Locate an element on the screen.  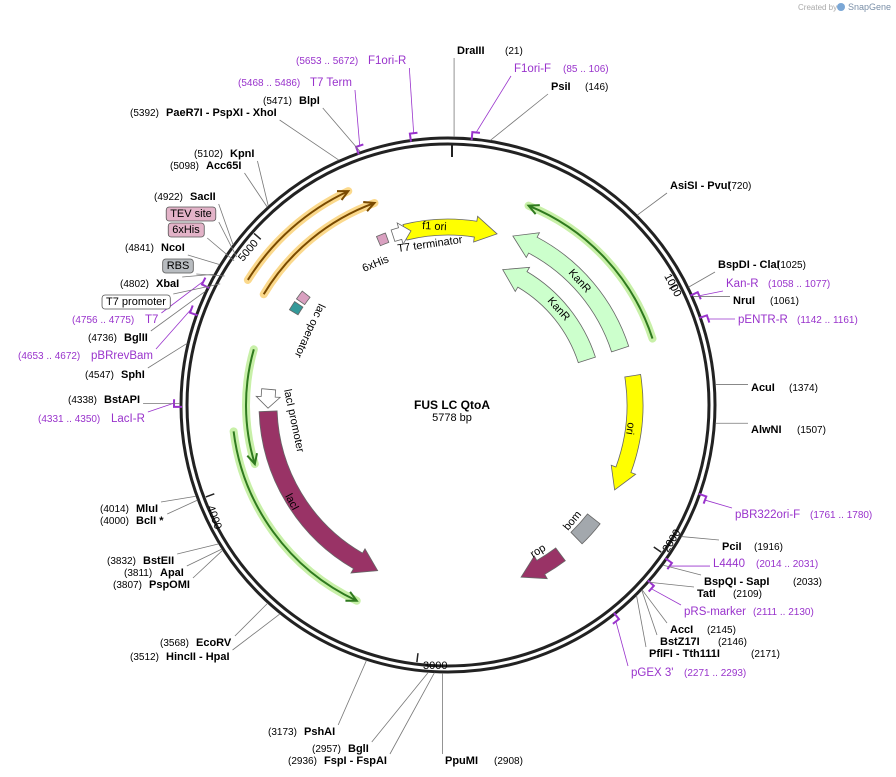
site-name: PpuMI is located at coordinates (461, 761).